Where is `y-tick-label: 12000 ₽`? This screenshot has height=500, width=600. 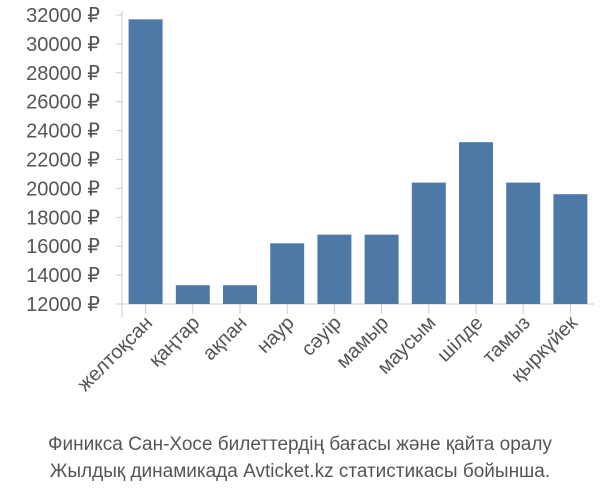 y-tick-label: 12000 ₽ is located at coordinates (63, 305).